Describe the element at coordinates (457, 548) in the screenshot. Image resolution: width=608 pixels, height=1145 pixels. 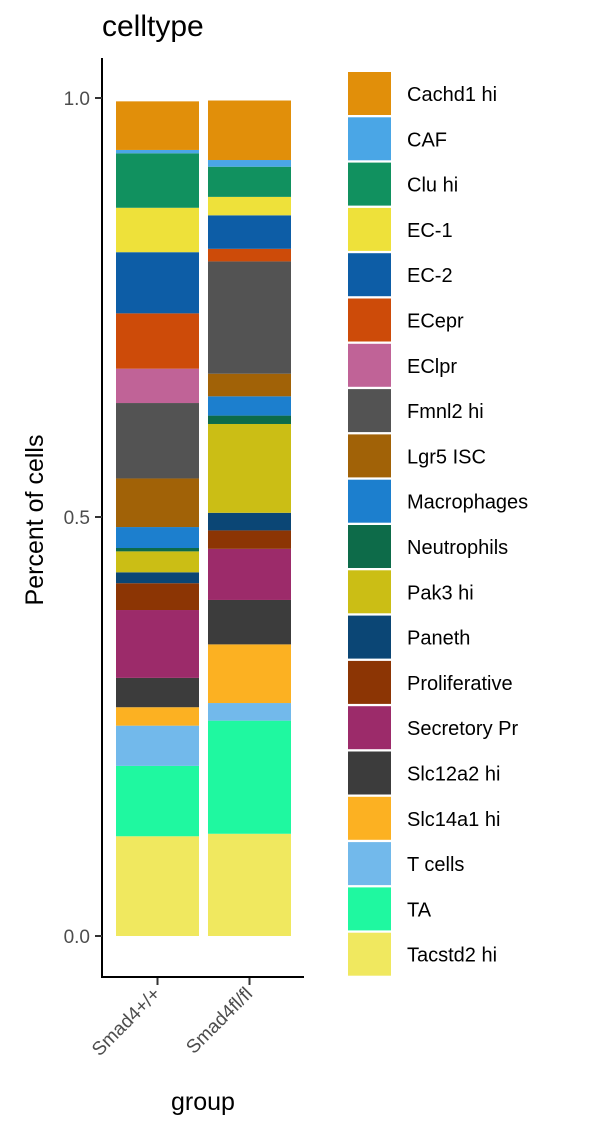
I see `legend-label: Neutrophils` at that location.